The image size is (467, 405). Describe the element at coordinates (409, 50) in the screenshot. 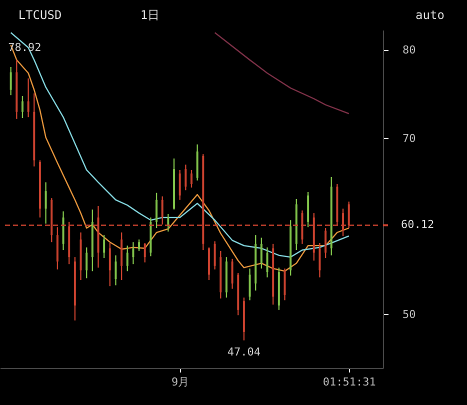

I see `y-tick-label: 80` at that location.